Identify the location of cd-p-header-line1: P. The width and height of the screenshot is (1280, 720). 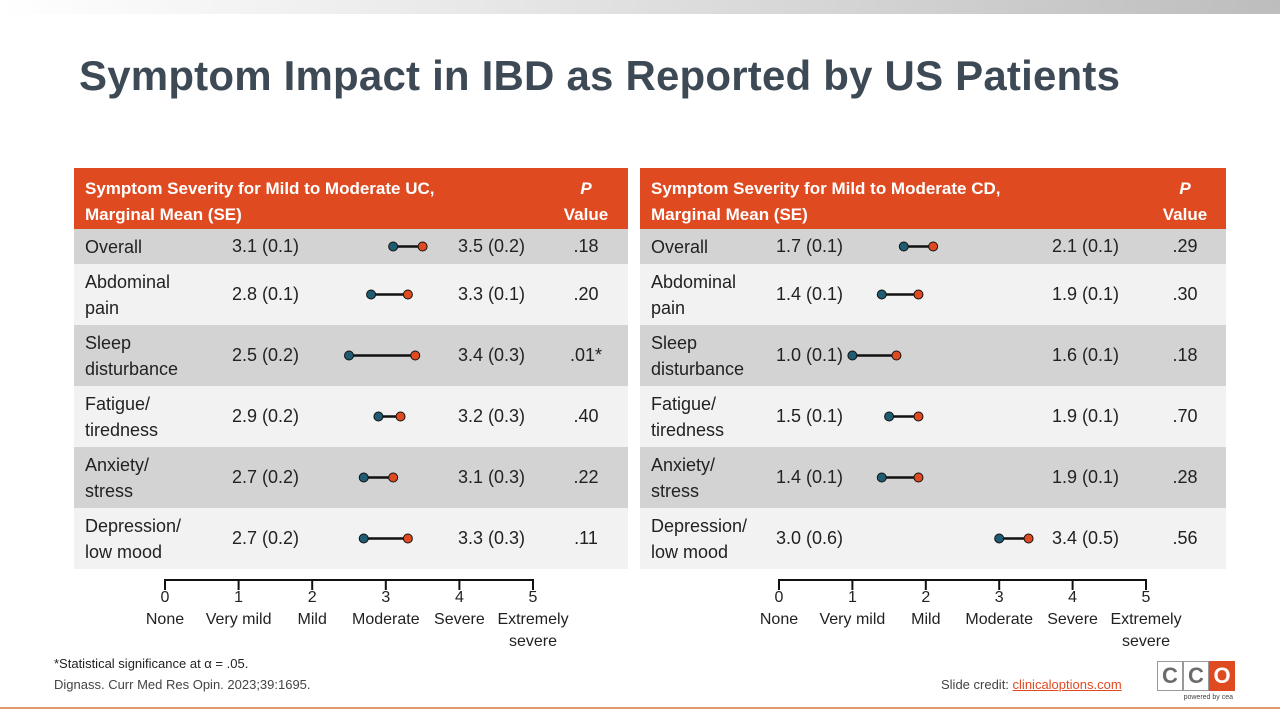
(1185, 188).